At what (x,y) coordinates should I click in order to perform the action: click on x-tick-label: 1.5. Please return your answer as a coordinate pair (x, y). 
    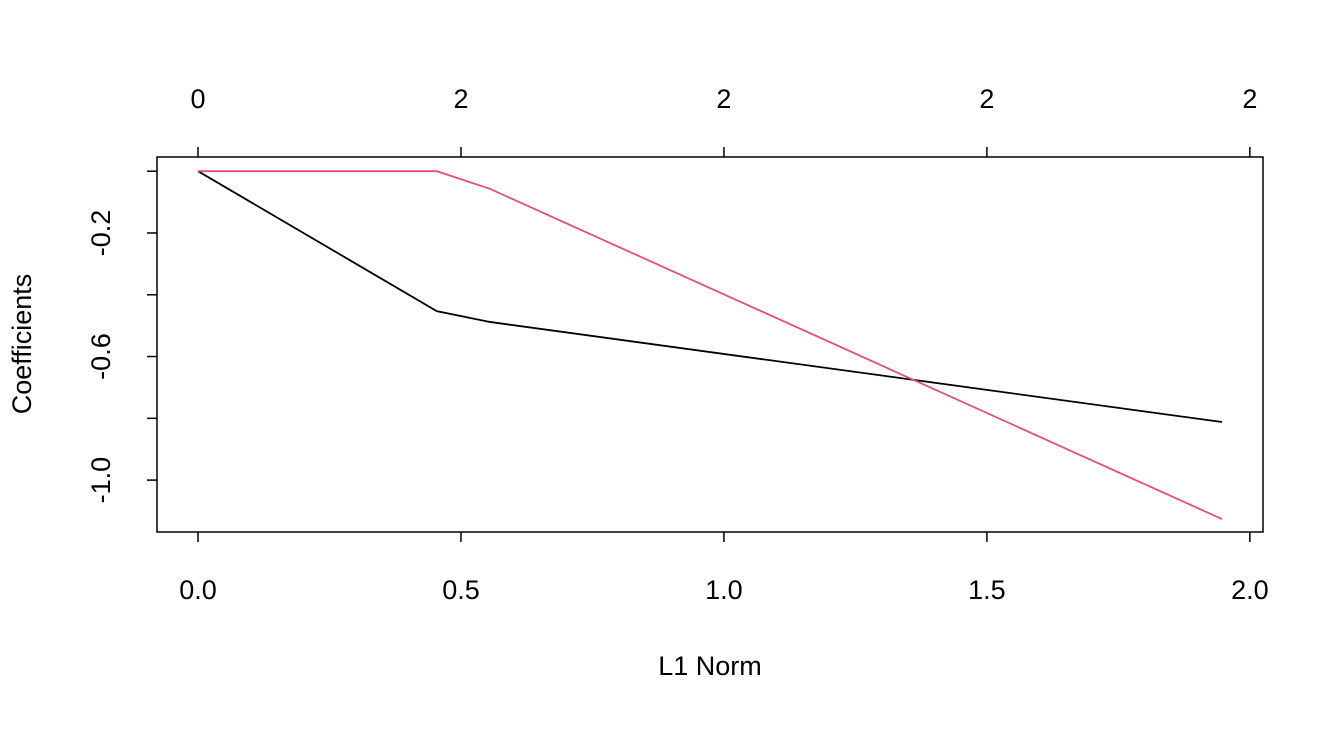
    Looking at the image, I should click on (987, 590).